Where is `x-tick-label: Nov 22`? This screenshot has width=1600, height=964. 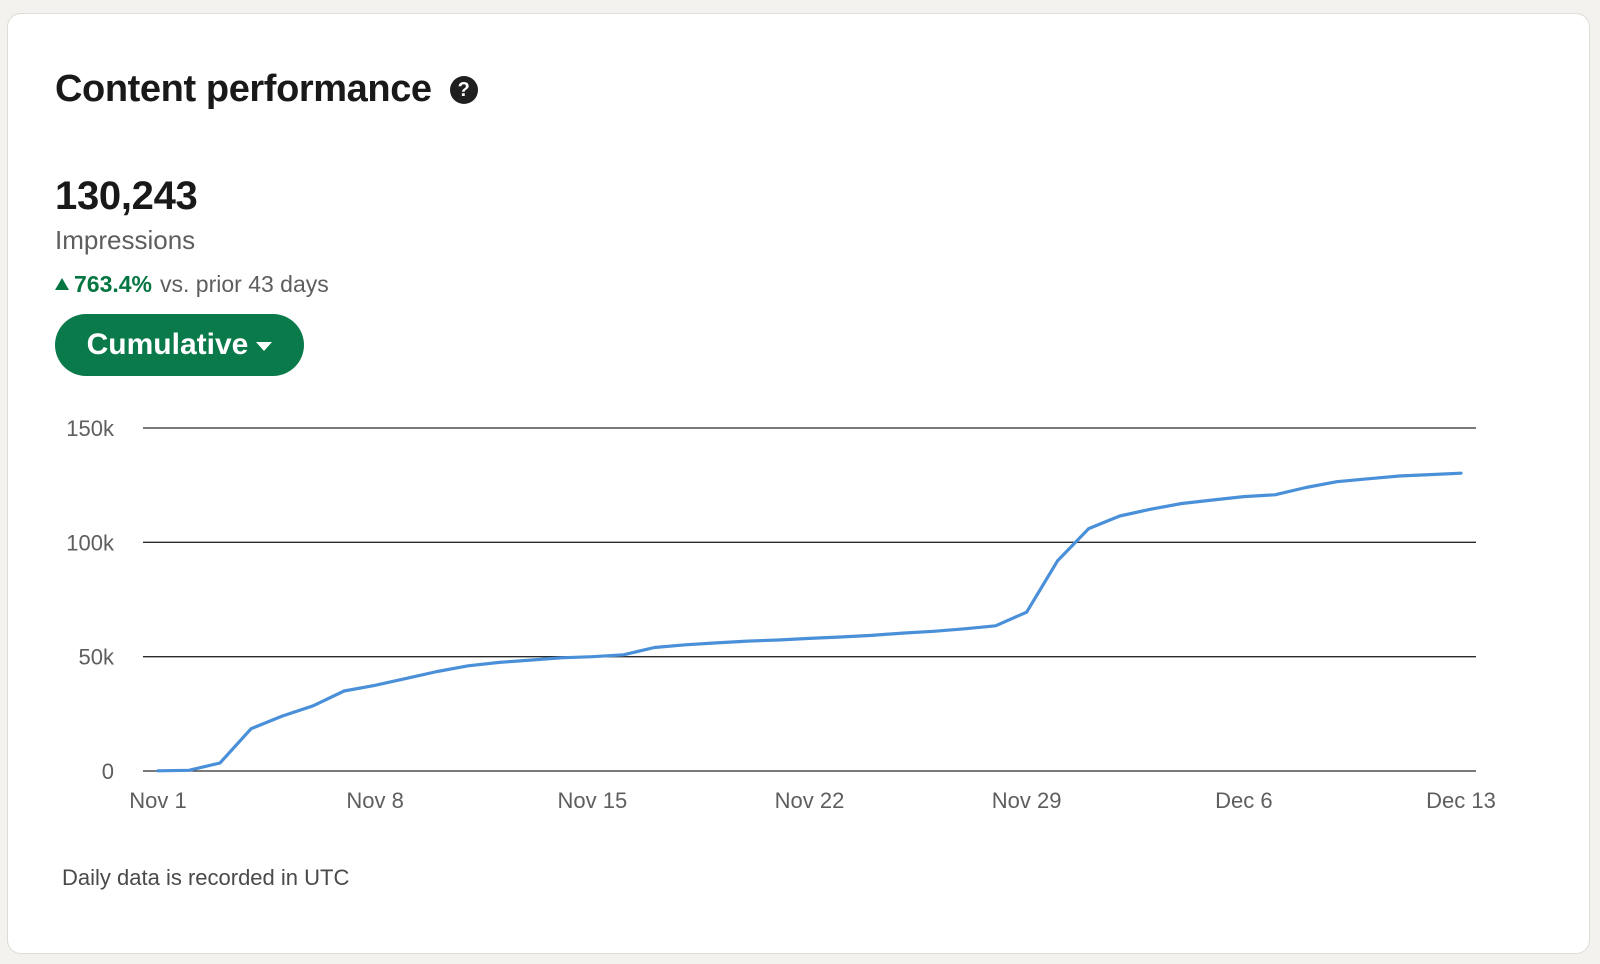 x-tick-label: Nov 22 is located at coordinates (810, 800).